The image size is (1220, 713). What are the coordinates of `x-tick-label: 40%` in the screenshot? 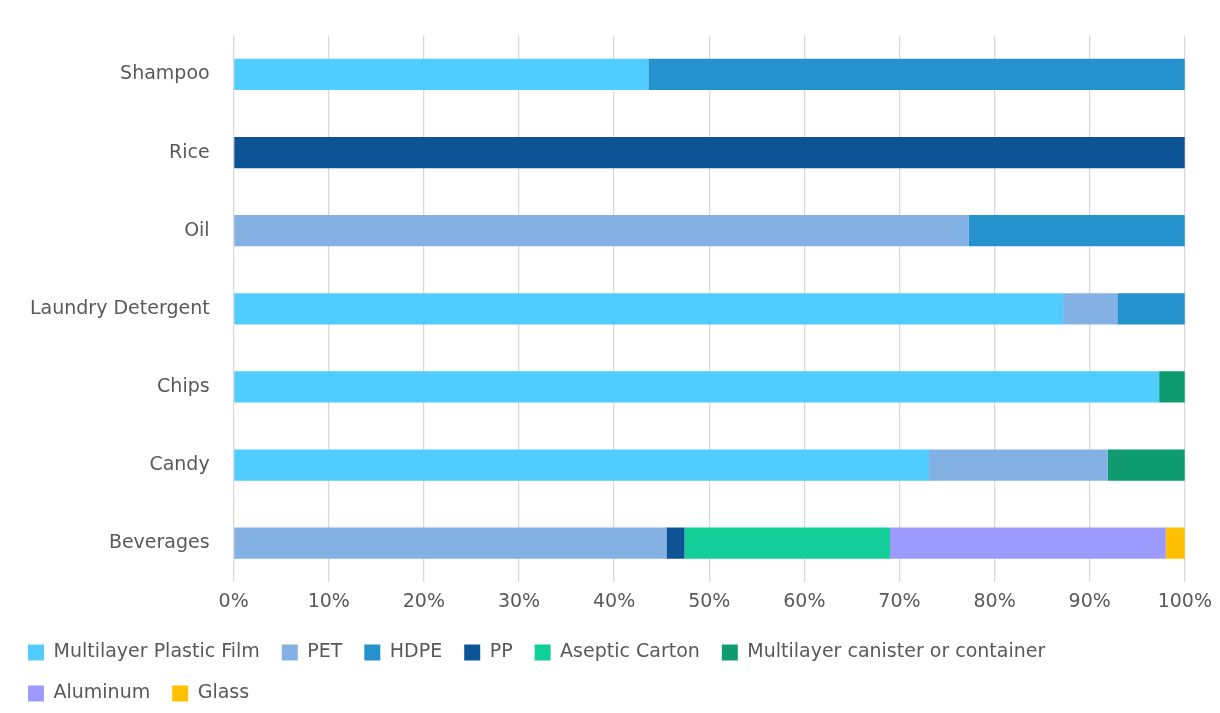 It's located at (614, 599).